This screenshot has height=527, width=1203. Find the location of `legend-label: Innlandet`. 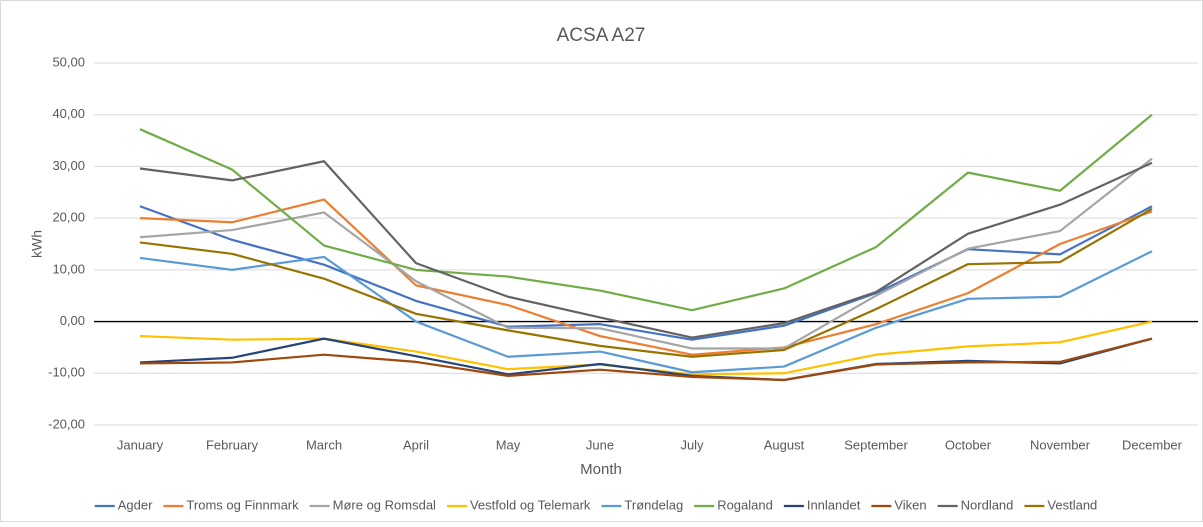

legend-label: Innlandet is located at coordinates (834, 504).